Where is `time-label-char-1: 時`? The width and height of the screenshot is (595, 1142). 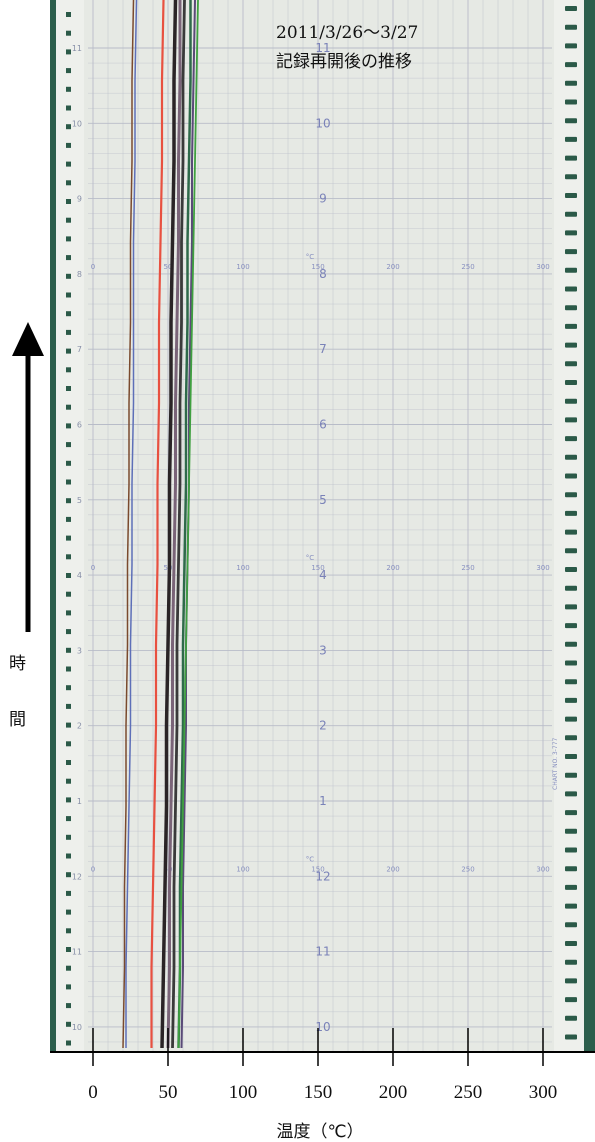 time-label-char-1: 時 is located at coordinates (17, 664).